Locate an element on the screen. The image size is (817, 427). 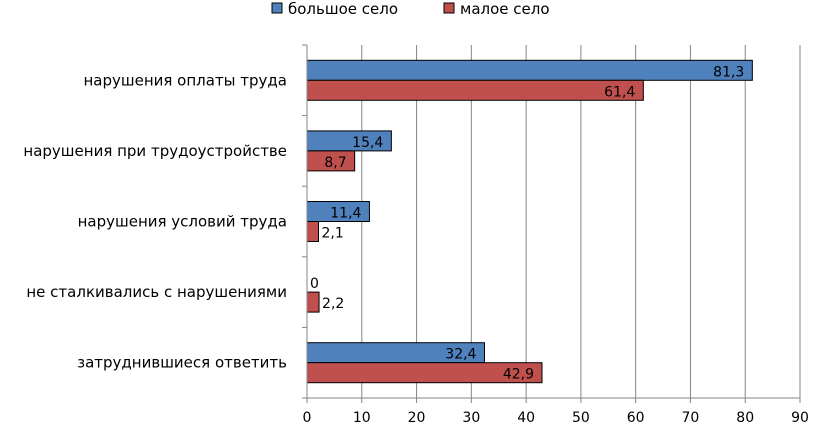
category-label: нарушения условий труда is located at coordinates (182, 222).